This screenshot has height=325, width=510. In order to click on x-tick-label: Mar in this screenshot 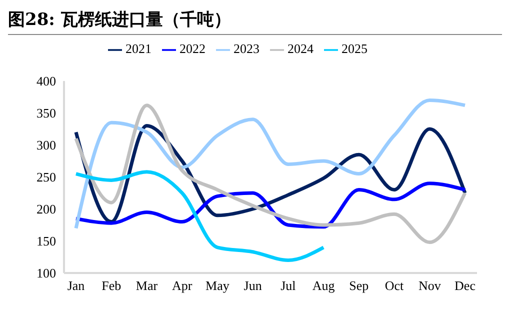, I will do `click(147, 286)`.